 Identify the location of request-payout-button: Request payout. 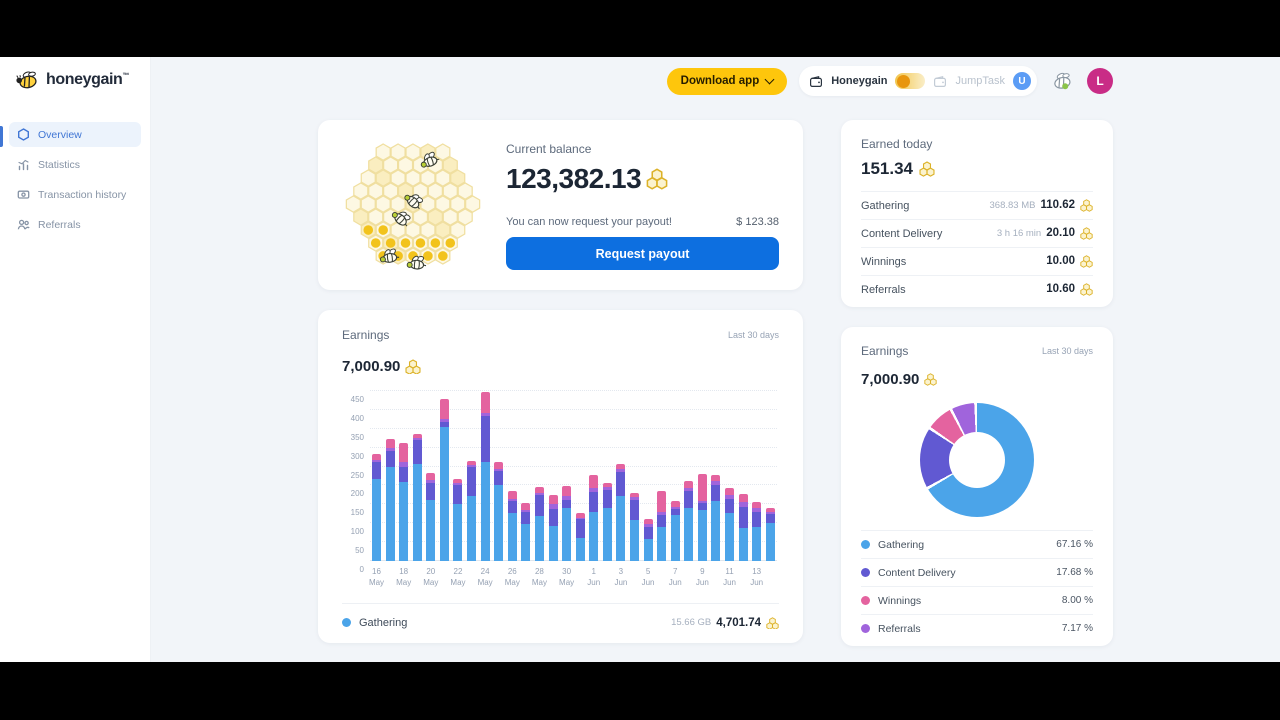
(642, 253).